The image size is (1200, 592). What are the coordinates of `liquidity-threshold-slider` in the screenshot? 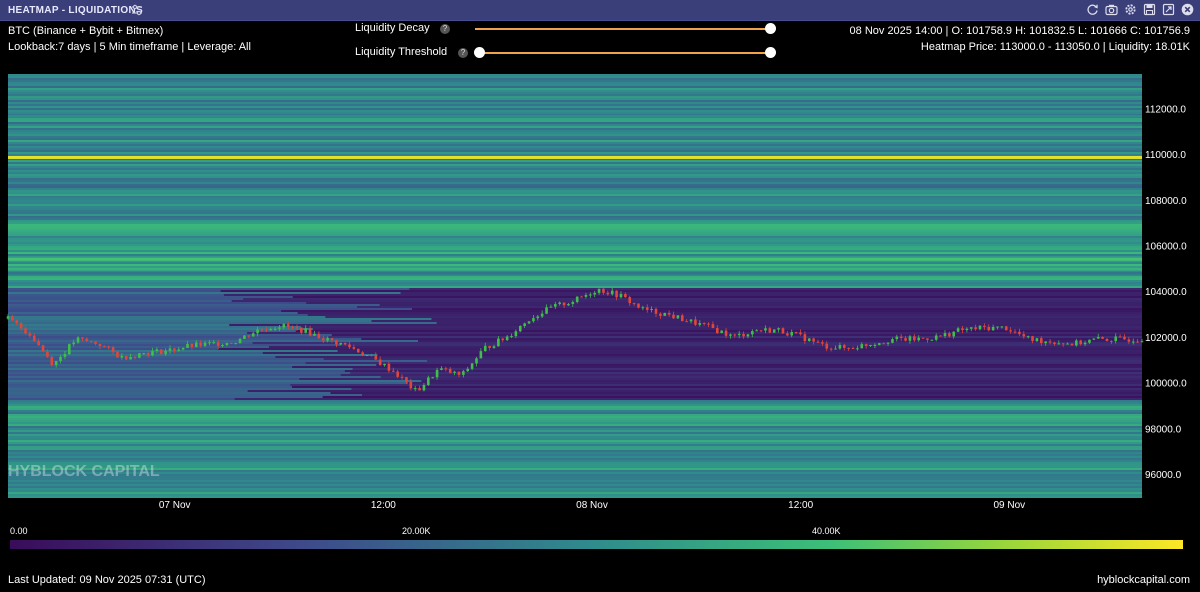 It's located at (625, 53).